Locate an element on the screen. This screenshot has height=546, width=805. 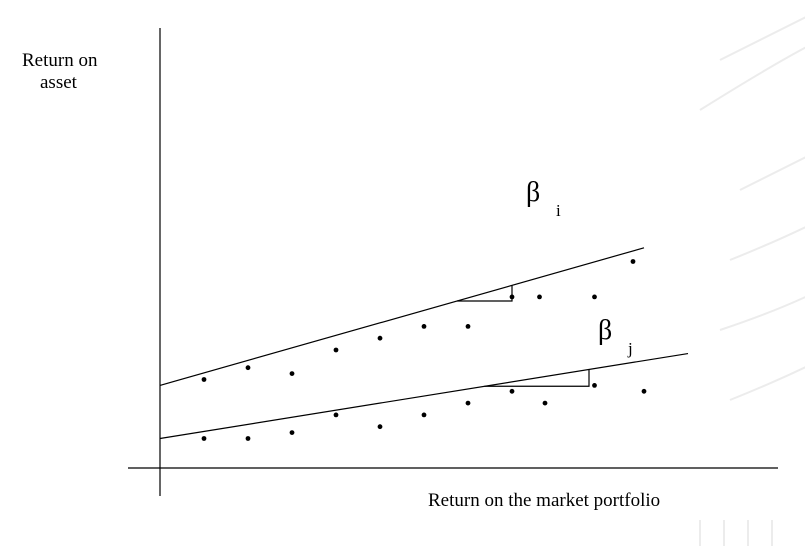
beta-i-slope-triangle is located at coordinates (485, 293).